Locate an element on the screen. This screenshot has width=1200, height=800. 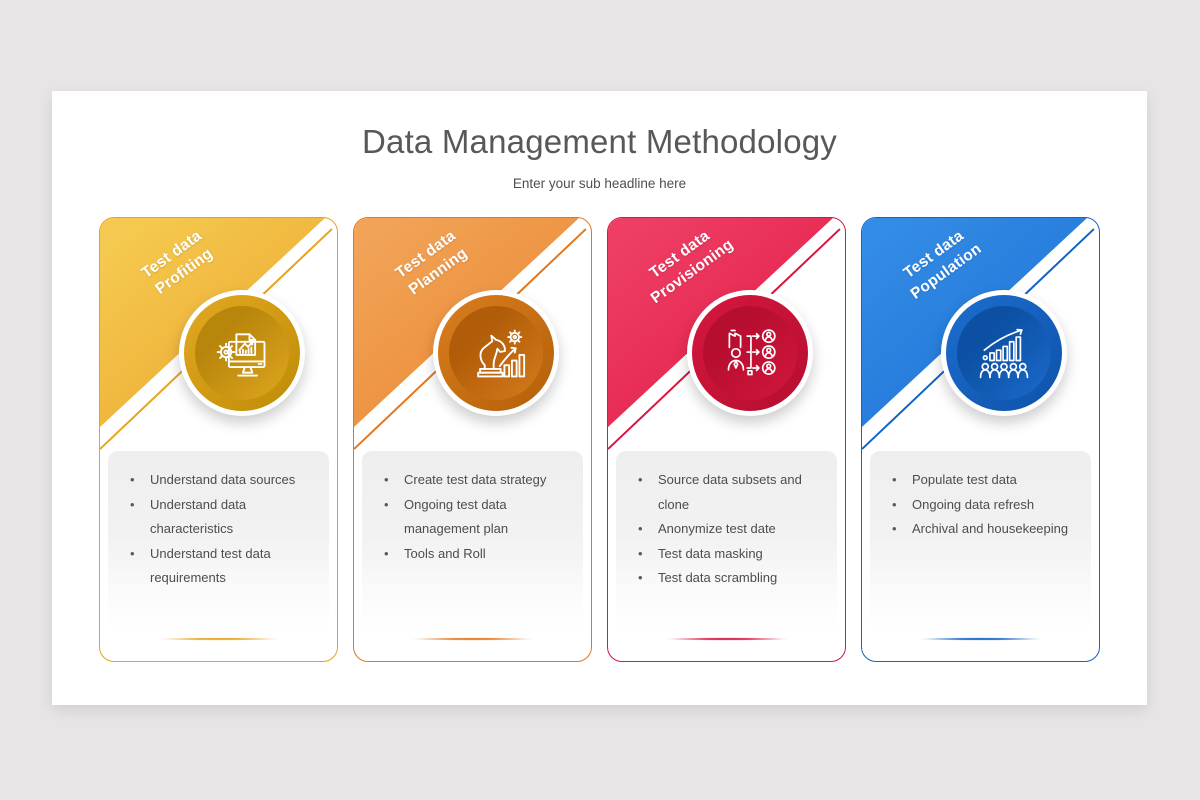
bullet-item: Ongoing data refresh is located at coordinates (983, 505).